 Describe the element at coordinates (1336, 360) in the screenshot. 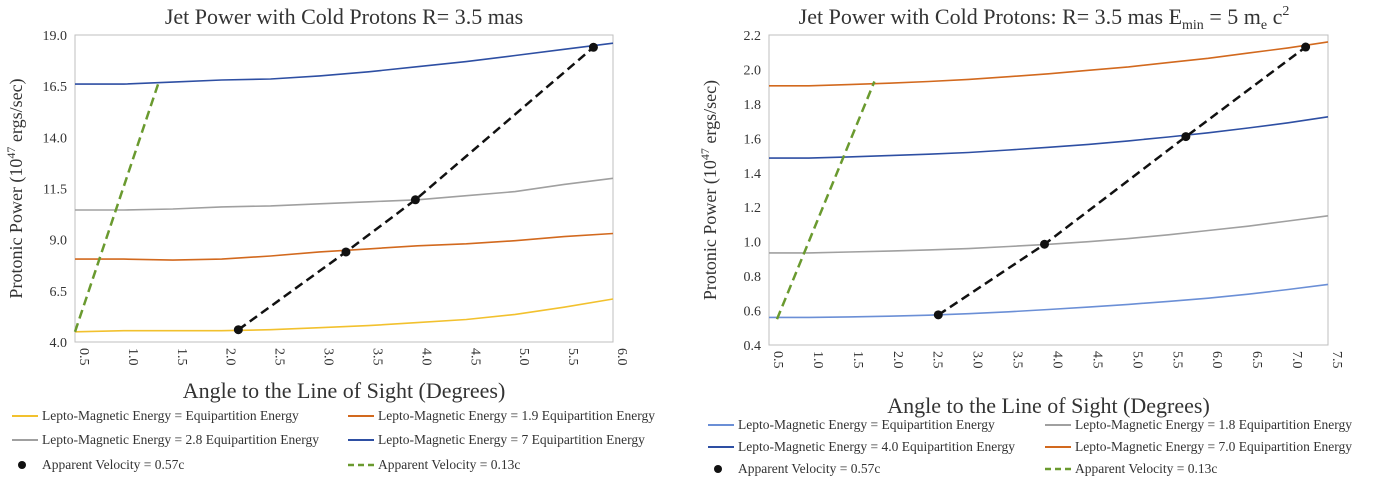

I see `x-tick-label: 7.5` at that location.